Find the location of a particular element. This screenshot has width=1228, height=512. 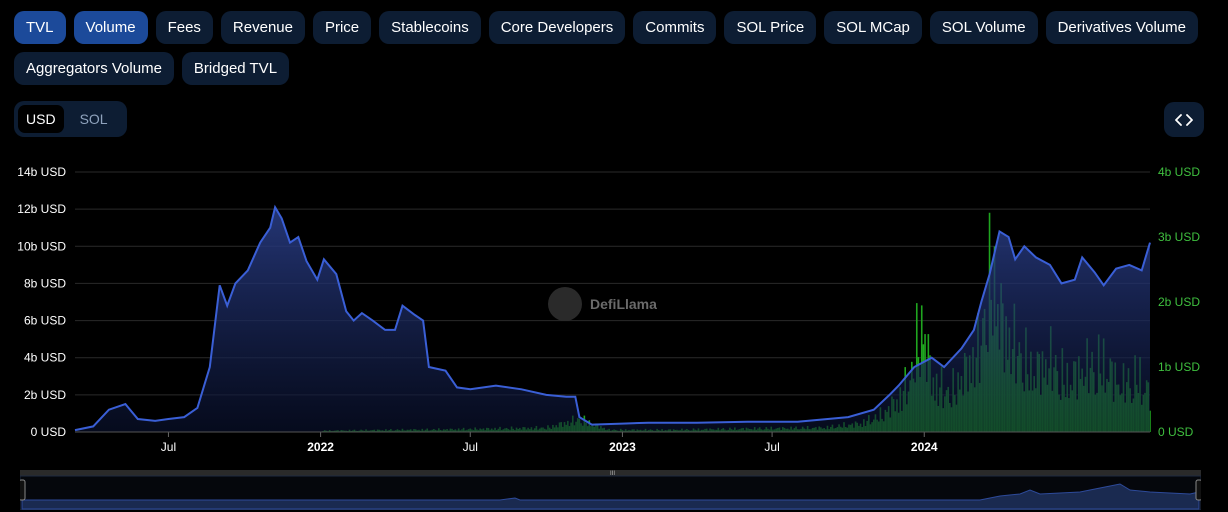

brush-right-handle is located at coordinates (1198, 490).